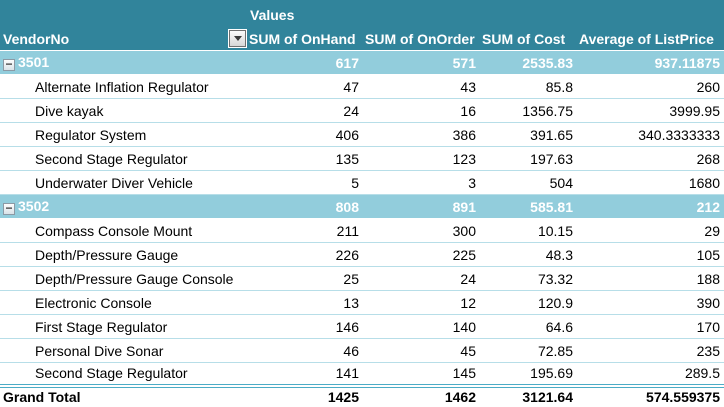 Image resolution: width=724 pixels, height=407 pixels. What do you see at coordinates (362, 62) in the screenshot?
I see `vendor-subtotal-row: −3501 617 571 2535.83 937.11875` at bounding box center [362, 62].